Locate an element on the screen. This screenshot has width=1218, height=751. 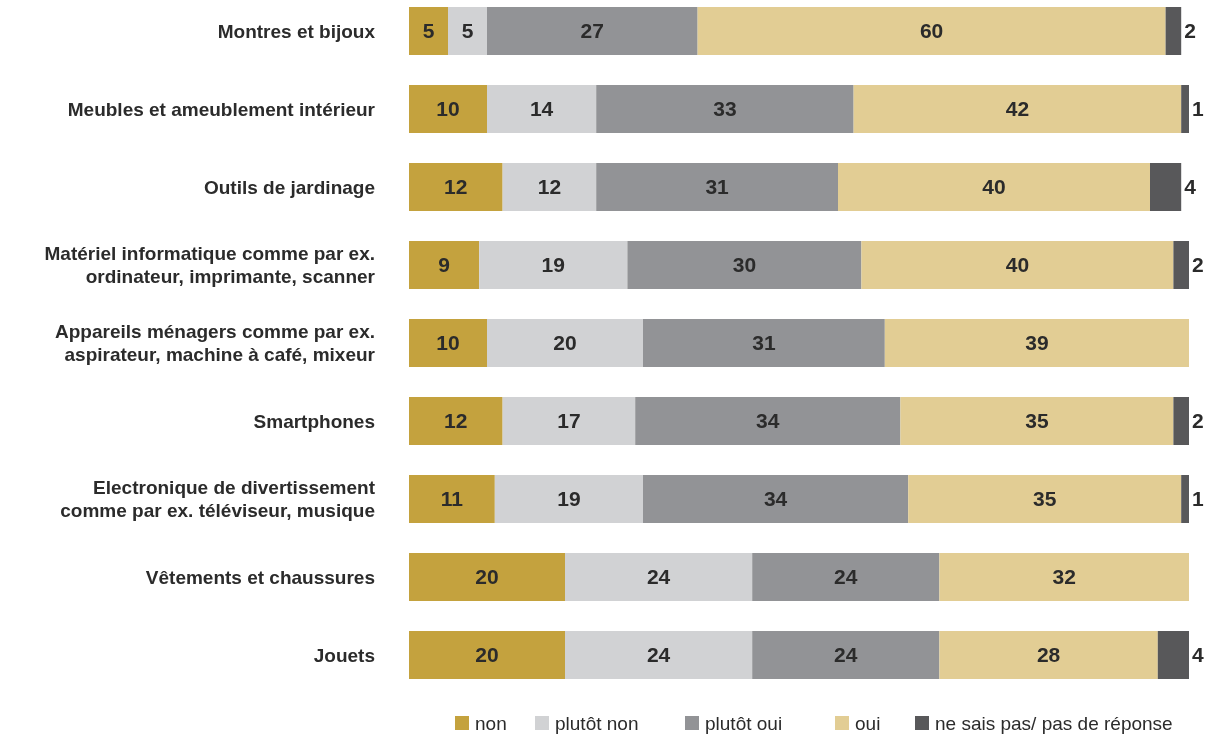
y-tick-label: Matériel informatique comme par ex. ordinateur, imprimante, scanner is located at coordinates (210, 265).